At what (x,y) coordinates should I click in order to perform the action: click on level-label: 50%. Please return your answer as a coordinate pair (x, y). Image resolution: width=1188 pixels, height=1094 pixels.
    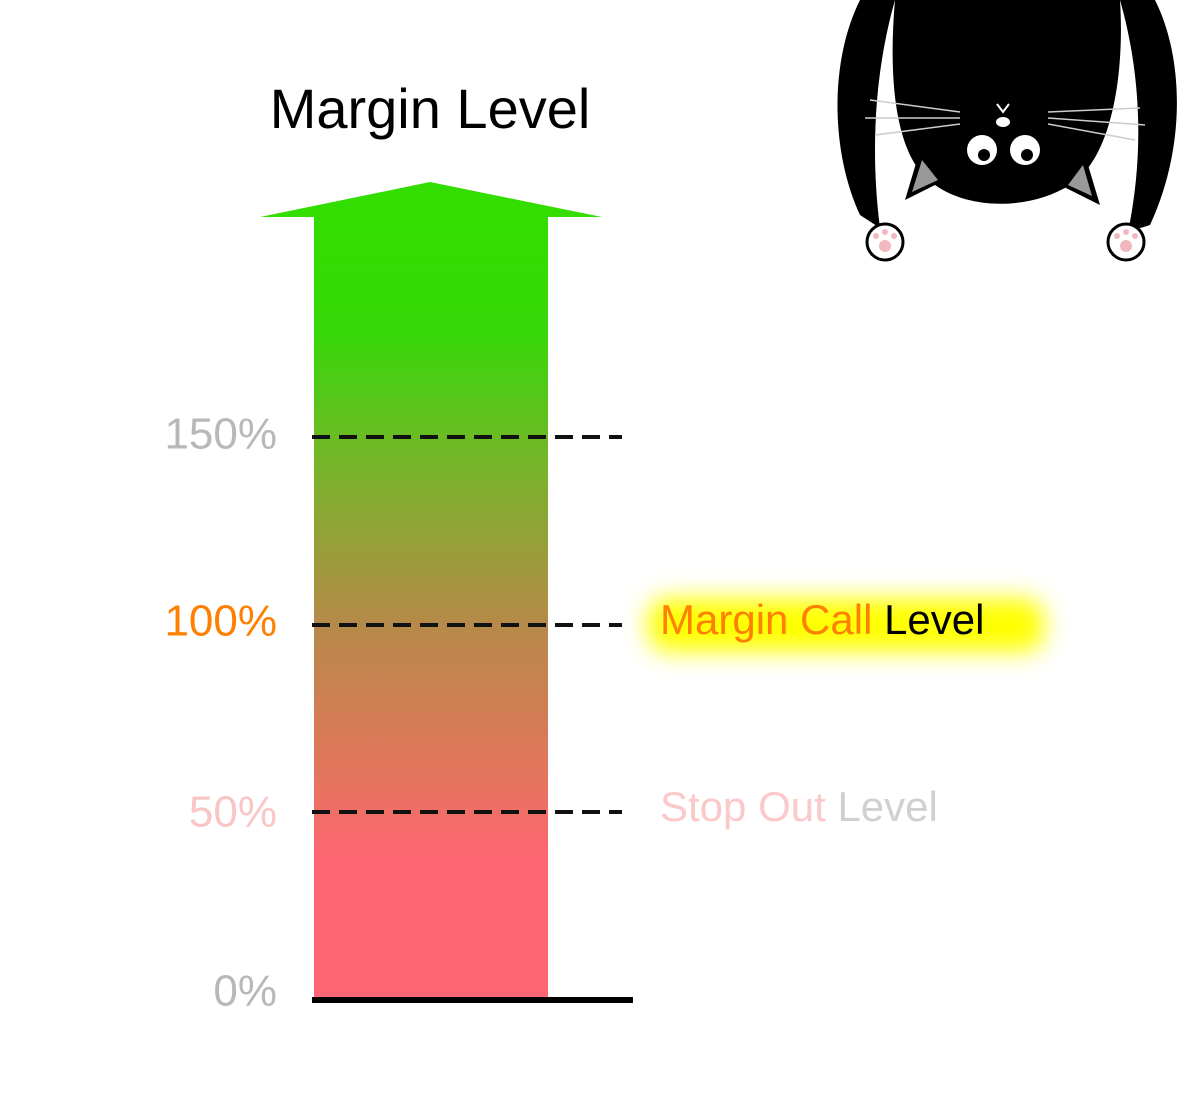
    Looking at the image, I should click on (233, 812).